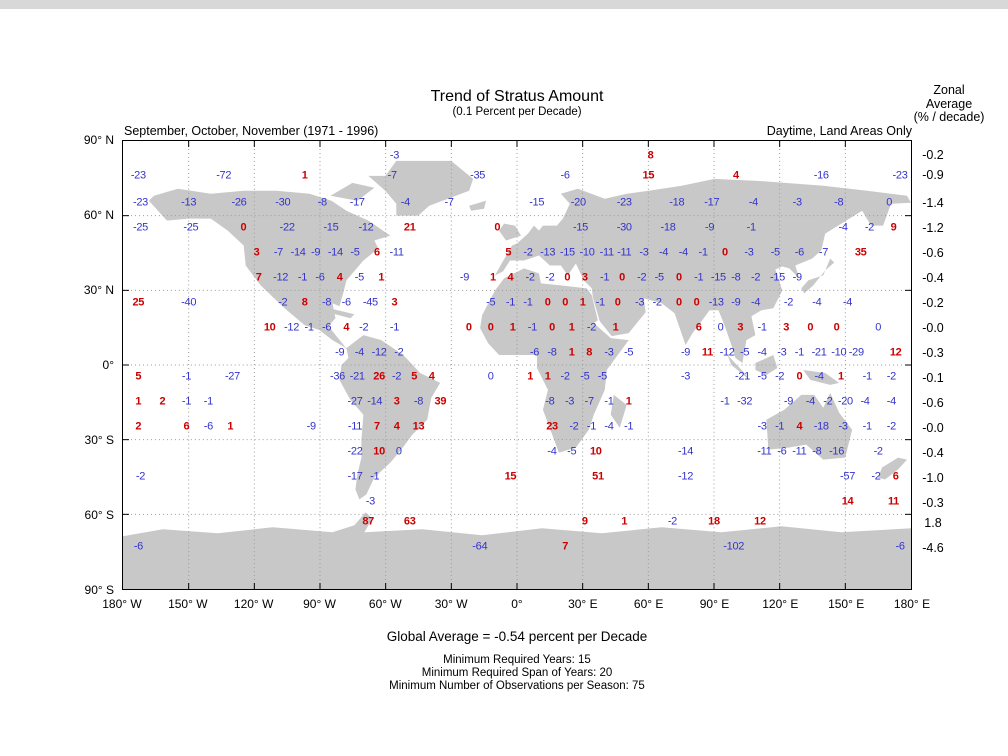  Describe the element at coordinates (818, 276) in the screenshot. I see `japan` at that location.